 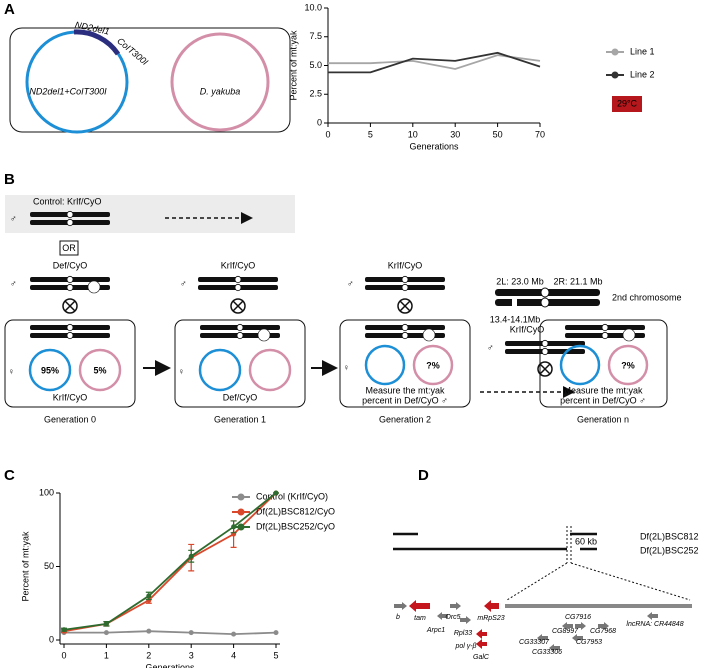 I want to click on chr-arm-label: 2R: 21.1 Mb, so click(x=577, y=281).